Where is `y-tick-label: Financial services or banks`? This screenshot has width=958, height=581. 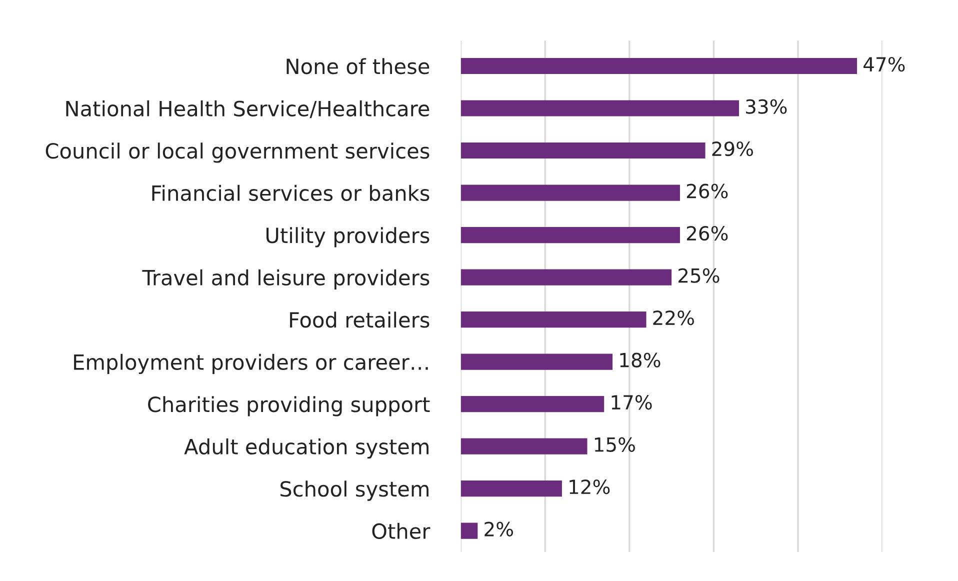
y-tick-label: Financial services or banks is located at coordinates (291, 192).